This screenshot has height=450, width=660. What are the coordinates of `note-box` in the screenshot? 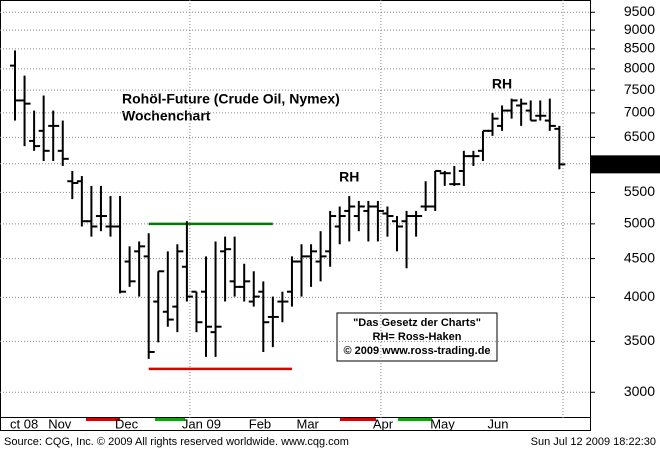 It's located at (417, 337).